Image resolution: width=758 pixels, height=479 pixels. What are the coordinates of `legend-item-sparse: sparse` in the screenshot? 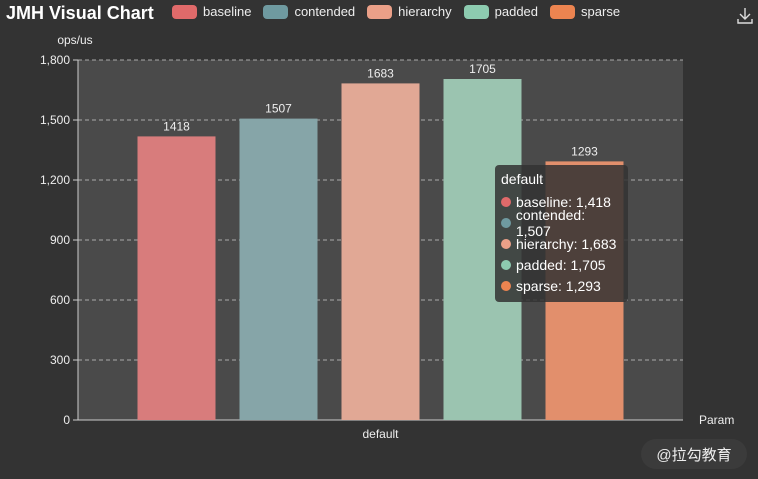 It's located at (585, 11).